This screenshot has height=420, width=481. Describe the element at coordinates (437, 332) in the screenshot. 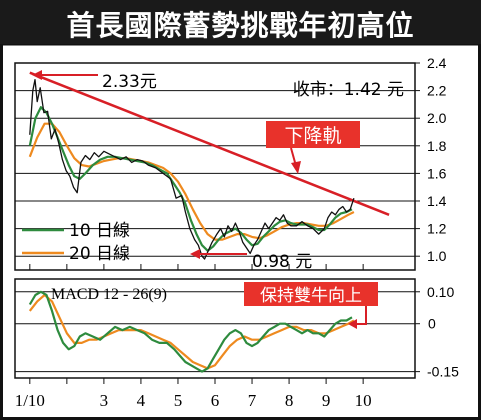

I see `macd-y-axis: 0.10 0 -0.15` at that location.